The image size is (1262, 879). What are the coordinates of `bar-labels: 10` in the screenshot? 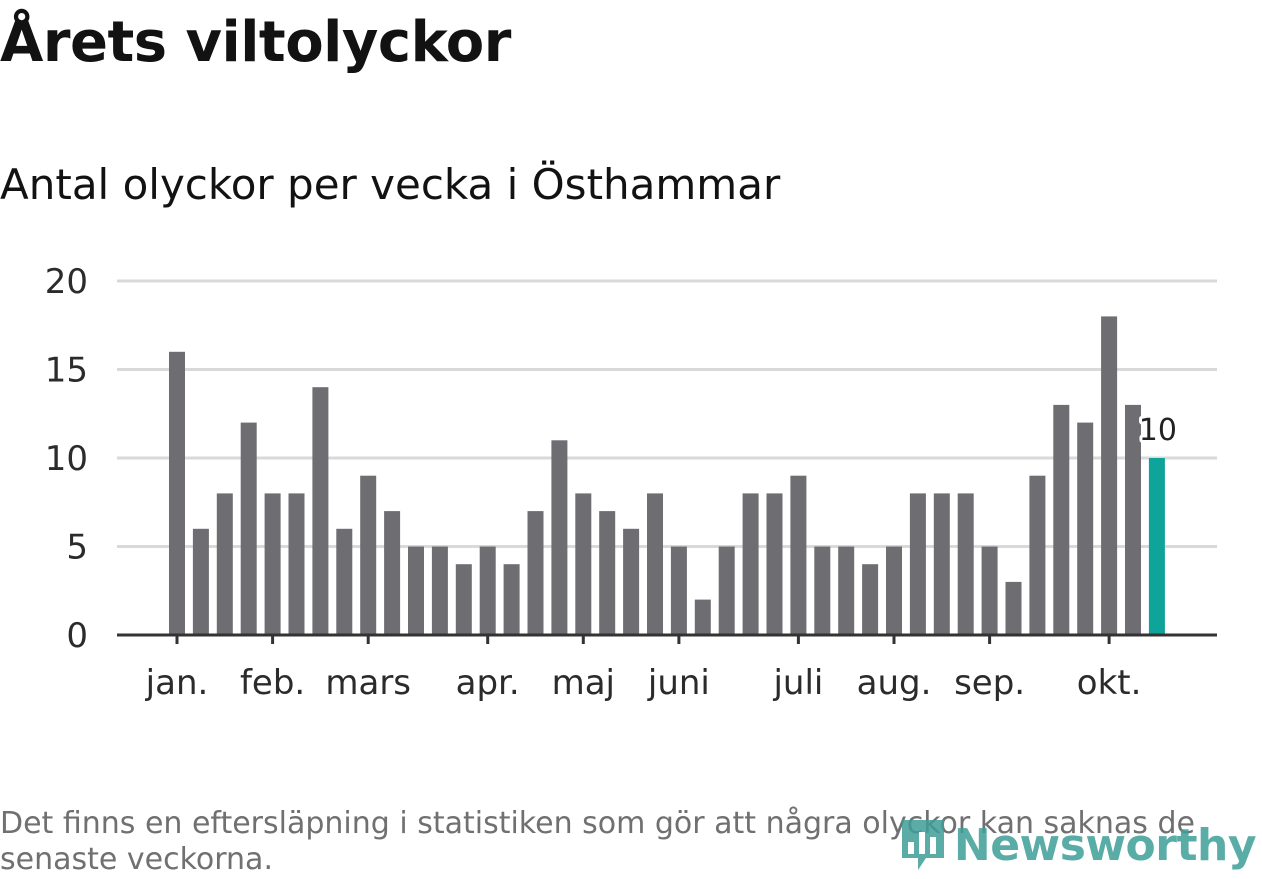 It's located at (1158, 430).